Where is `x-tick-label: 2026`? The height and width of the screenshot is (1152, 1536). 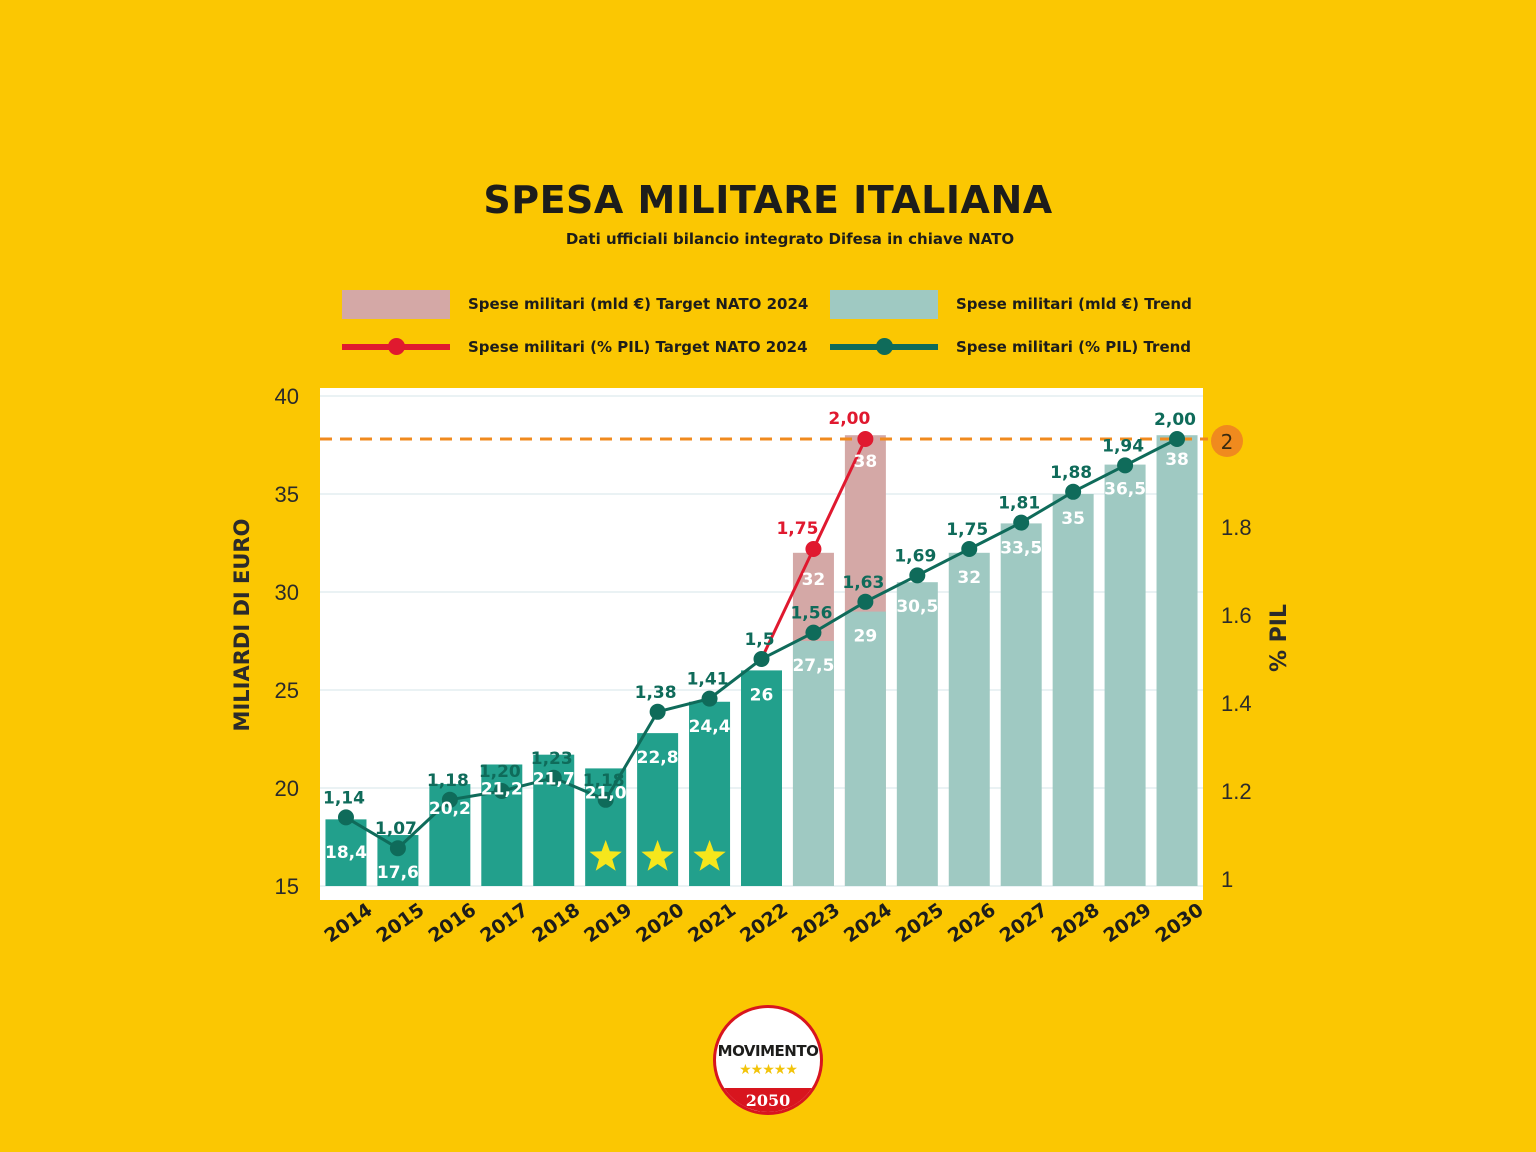 x-tick-label: 2026 is located at coordinates (972, 923).